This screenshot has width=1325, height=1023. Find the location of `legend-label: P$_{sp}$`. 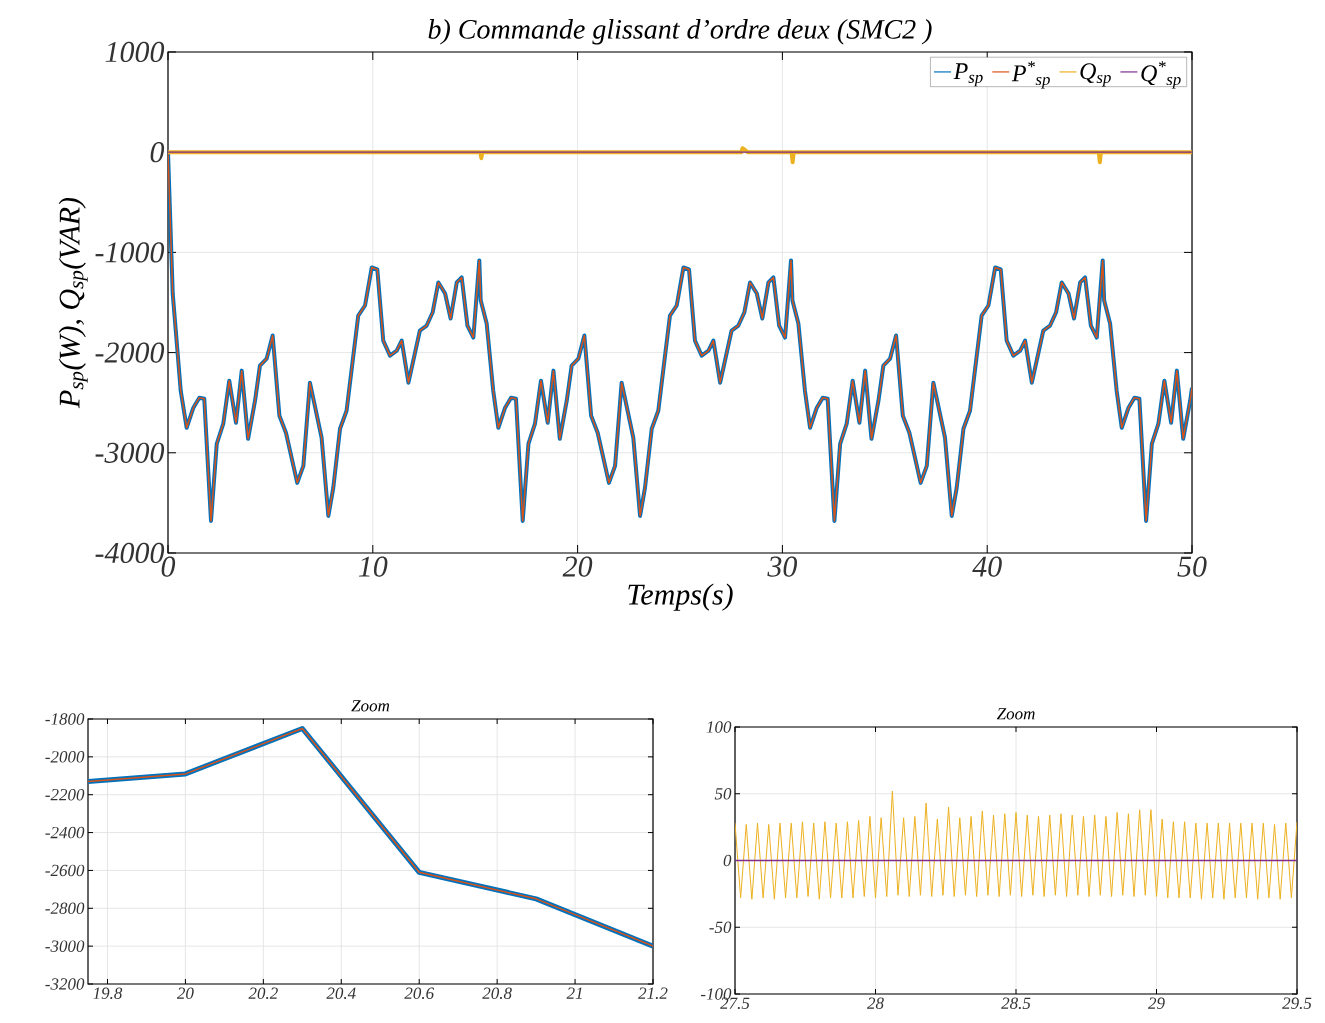

legend-label: P$_{sp}$ is located at coordinates (968, 75).